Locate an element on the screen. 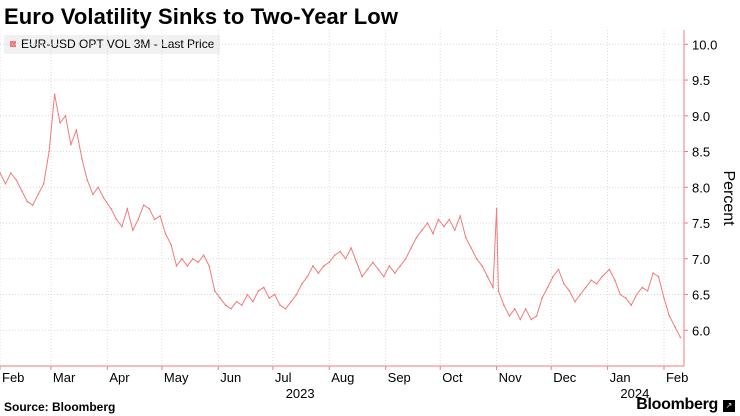  x-tick-label: Jan is located at coordinates (620, 377).